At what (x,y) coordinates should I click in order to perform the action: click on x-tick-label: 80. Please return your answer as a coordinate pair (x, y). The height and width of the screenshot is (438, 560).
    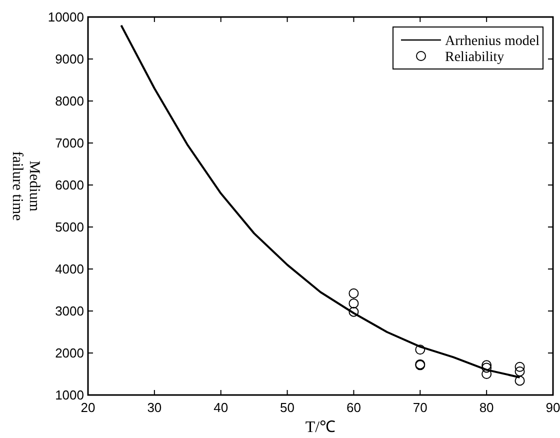
    Looking at the image, I should click on (486, 407).